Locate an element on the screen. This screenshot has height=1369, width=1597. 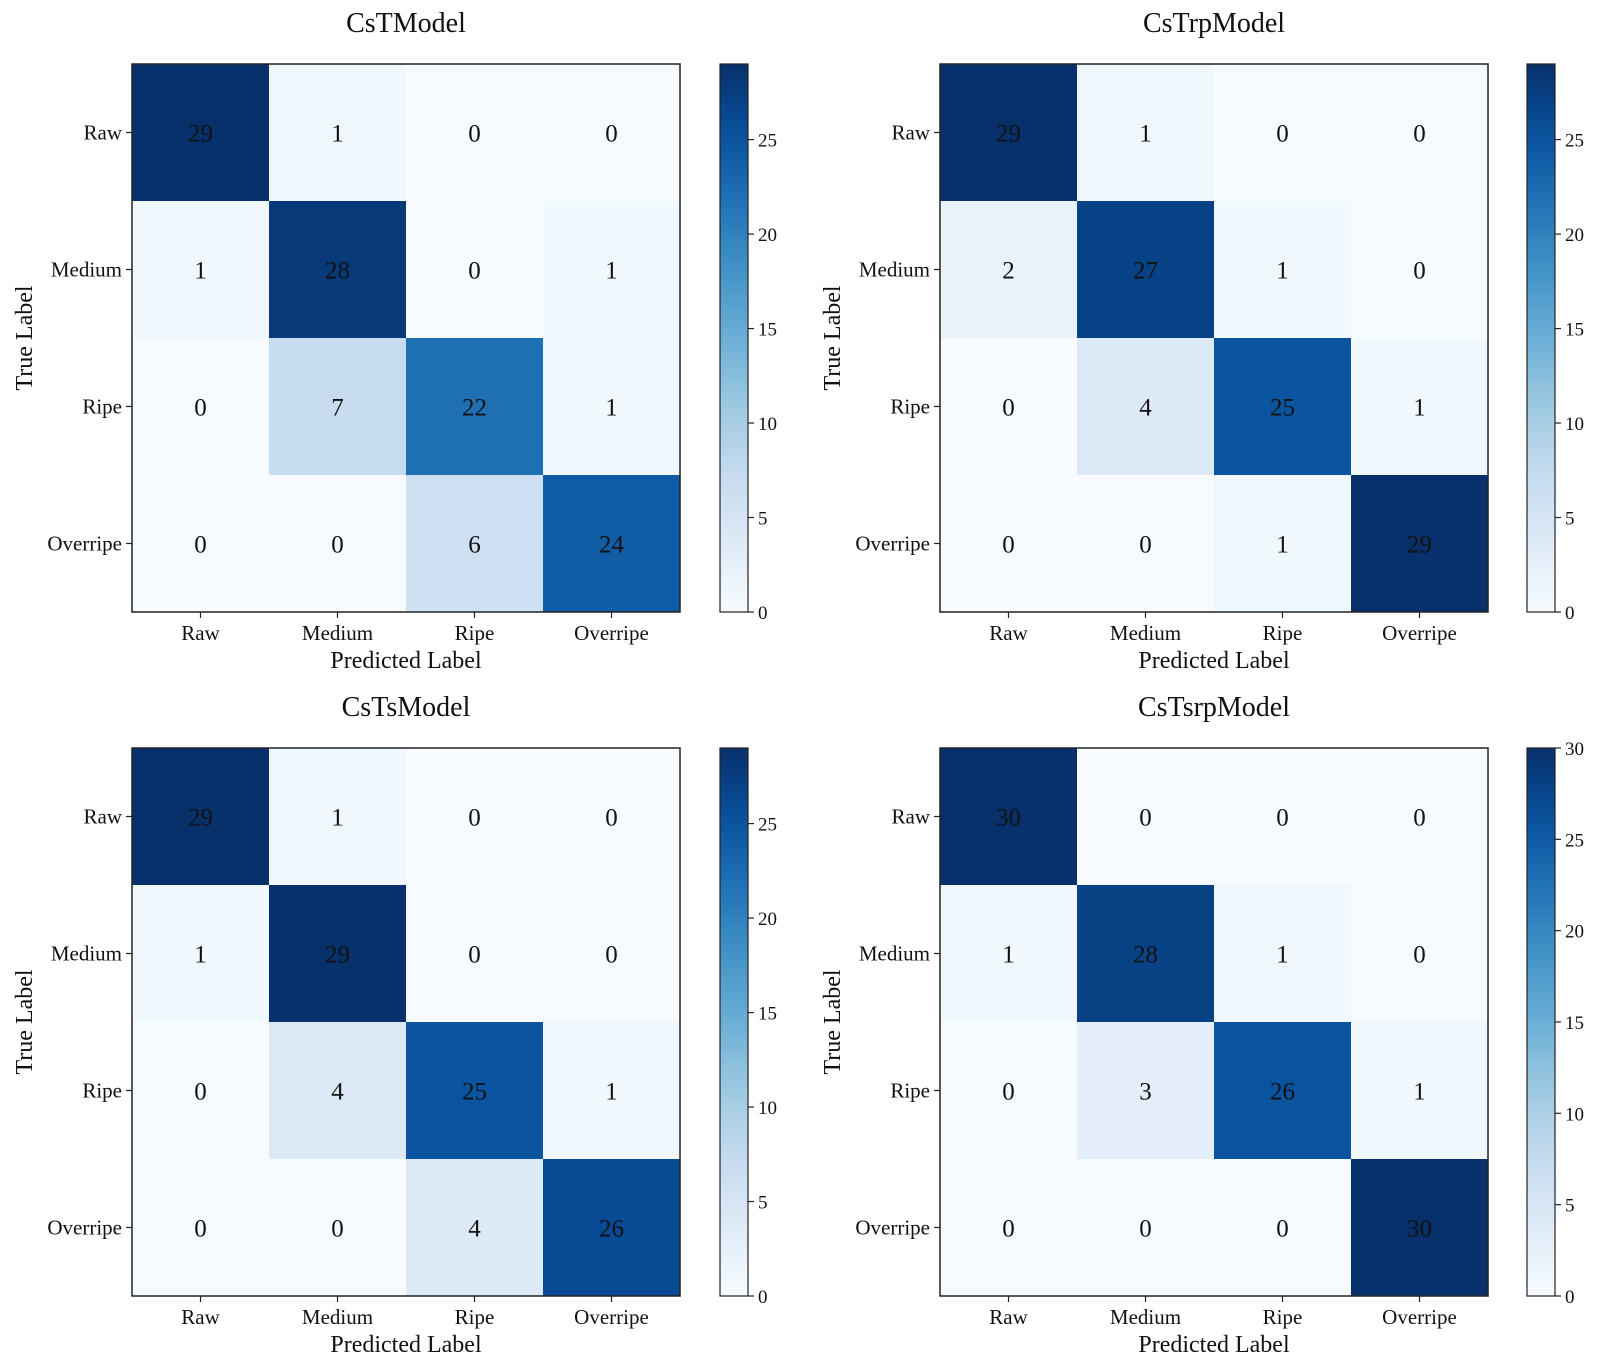
y-tick-label: Overripe is located at coordinates (84, 544).